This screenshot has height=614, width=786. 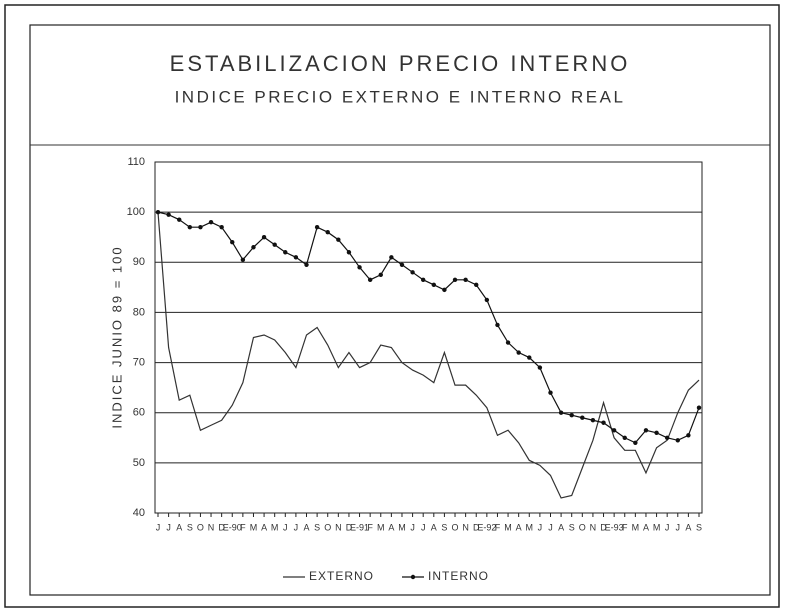 What do you see at coordinates (458, 576) in the screenshot?
I see `legend-label: INTERNO` at bounding box center [458, 576].